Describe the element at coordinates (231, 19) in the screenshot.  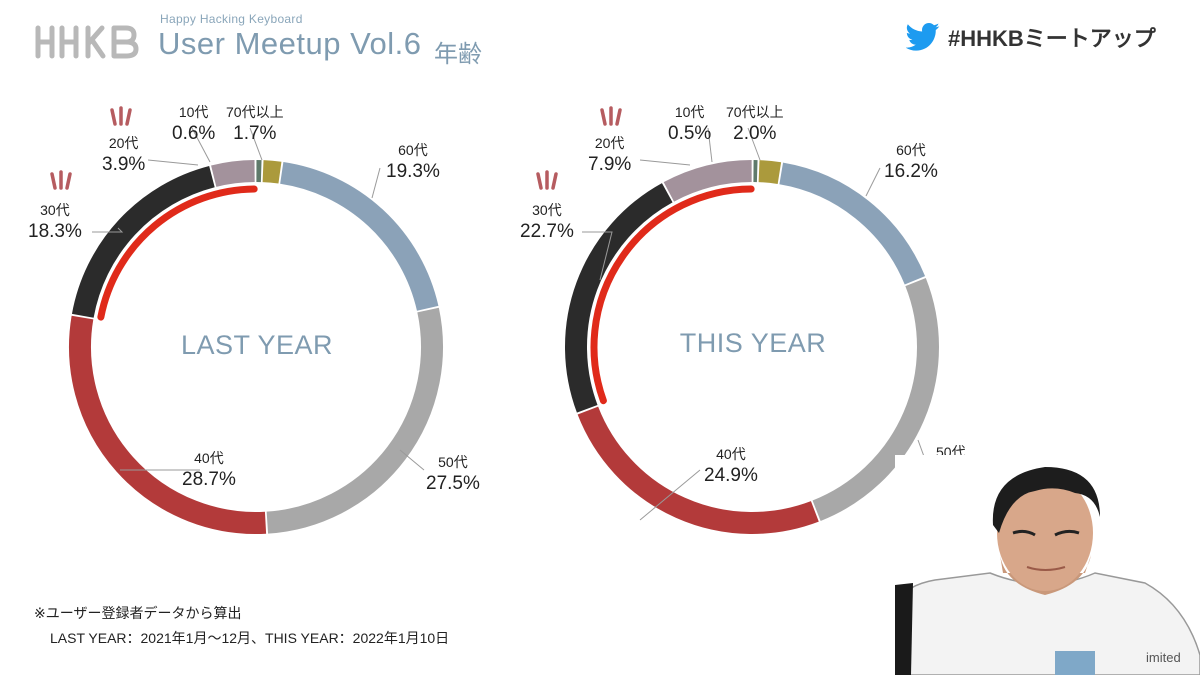
I see `sub-brand: Happy Hacking Keyboard` at that location.